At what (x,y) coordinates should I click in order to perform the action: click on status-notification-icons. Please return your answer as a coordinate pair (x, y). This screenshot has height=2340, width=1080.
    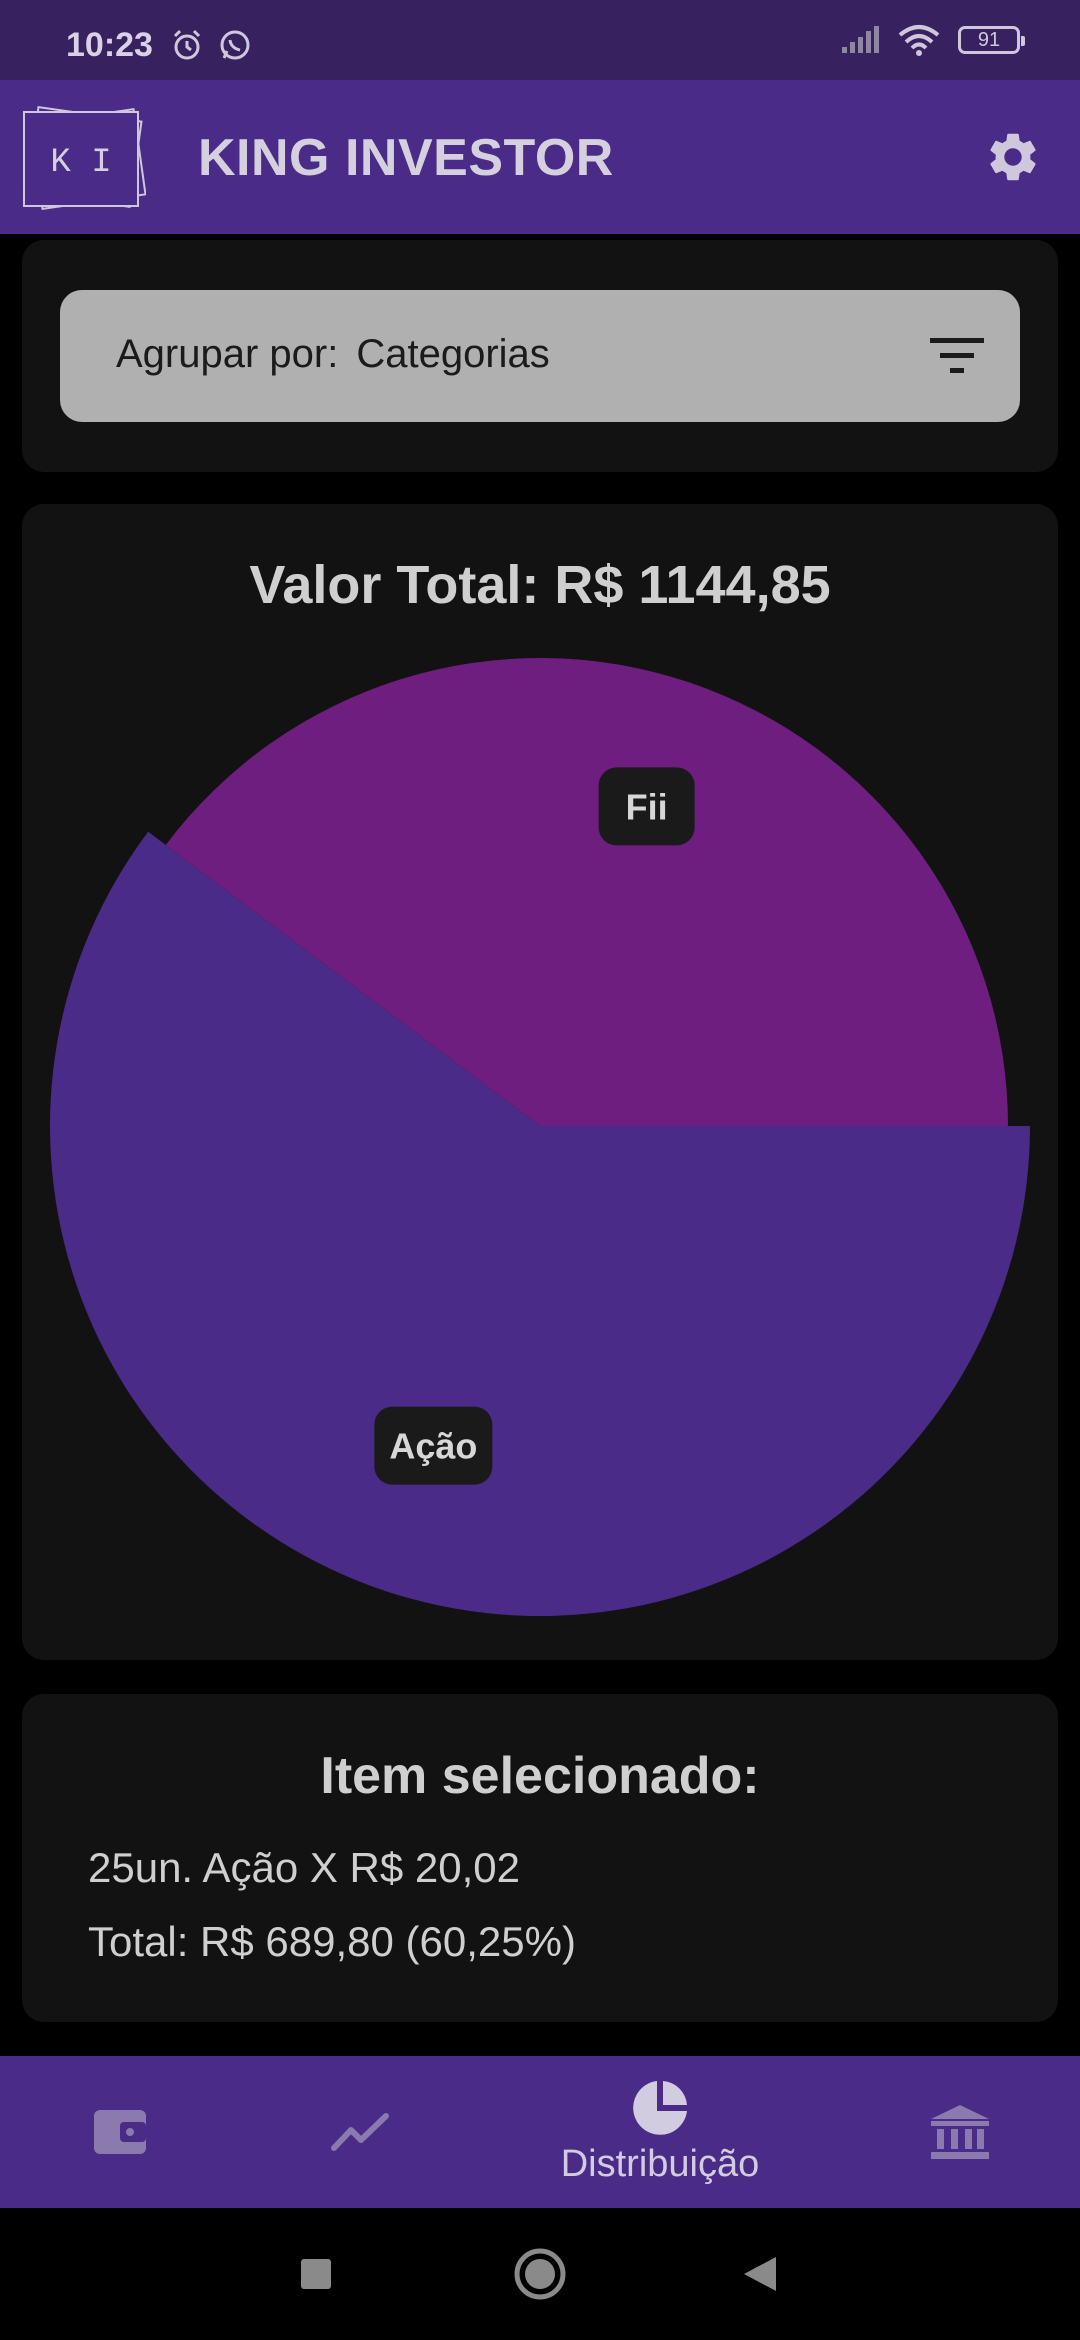
    Looking at the image, I should click on (211, 45).